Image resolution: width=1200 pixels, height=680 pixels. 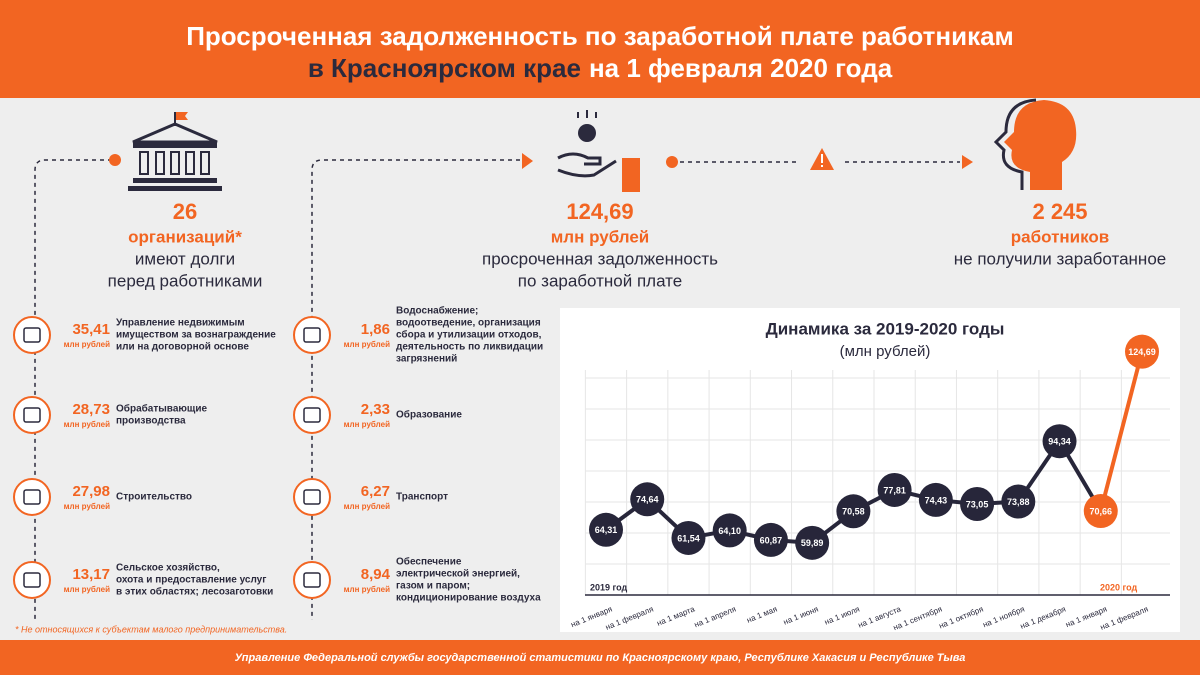 I want to click on value-label: 64,31, so click(x=606, y=530).